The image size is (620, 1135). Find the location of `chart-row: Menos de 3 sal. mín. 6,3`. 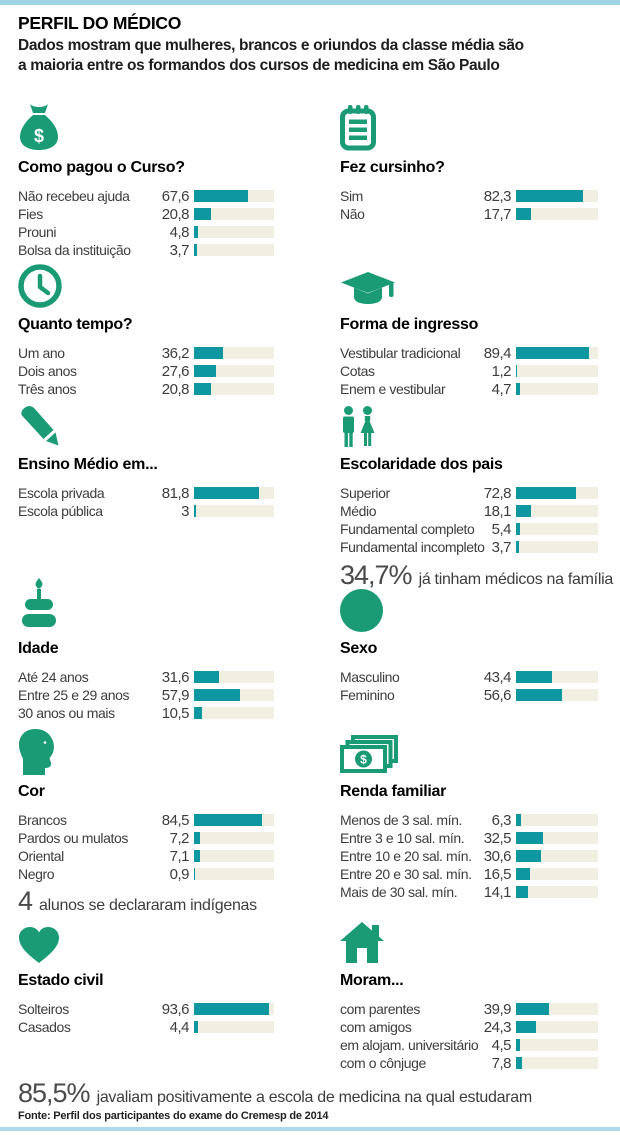

chart-row: Menos de 3 sal. mín. 6,3 is located at coordinates (469, 820).